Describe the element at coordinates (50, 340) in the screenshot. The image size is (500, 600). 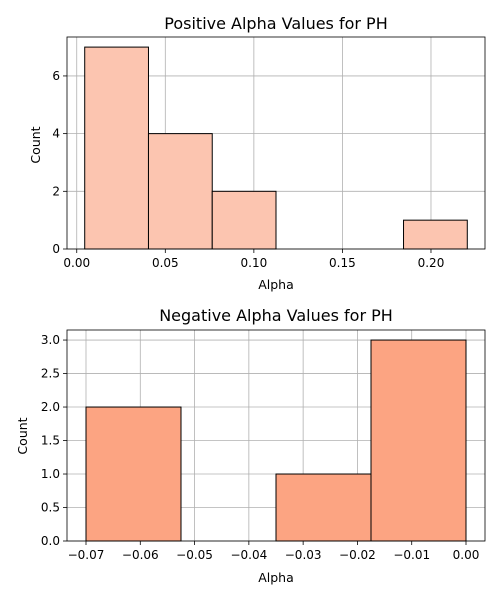
I see `y-tick-label: 3.0` at that location.